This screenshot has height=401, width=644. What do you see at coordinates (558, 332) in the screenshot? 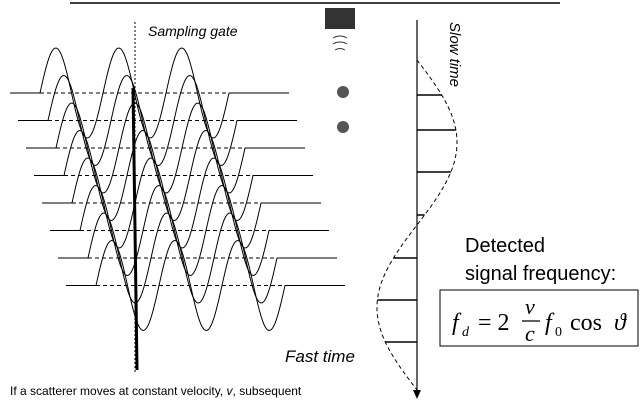
I see `formula-symbol: 0` at bounding box center [558, 332].